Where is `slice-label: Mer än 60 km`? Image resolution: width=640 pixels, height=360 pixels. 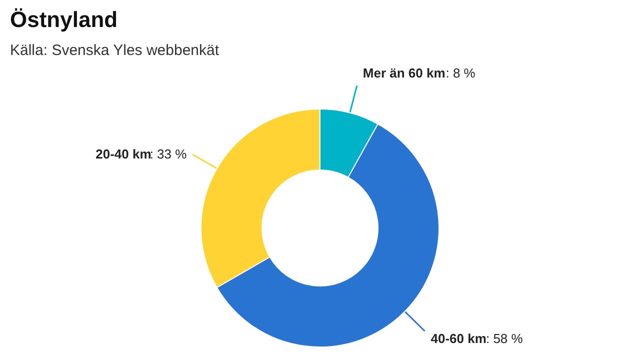
slice-label: Mer än 60 km is located at coordinates (404, 73).